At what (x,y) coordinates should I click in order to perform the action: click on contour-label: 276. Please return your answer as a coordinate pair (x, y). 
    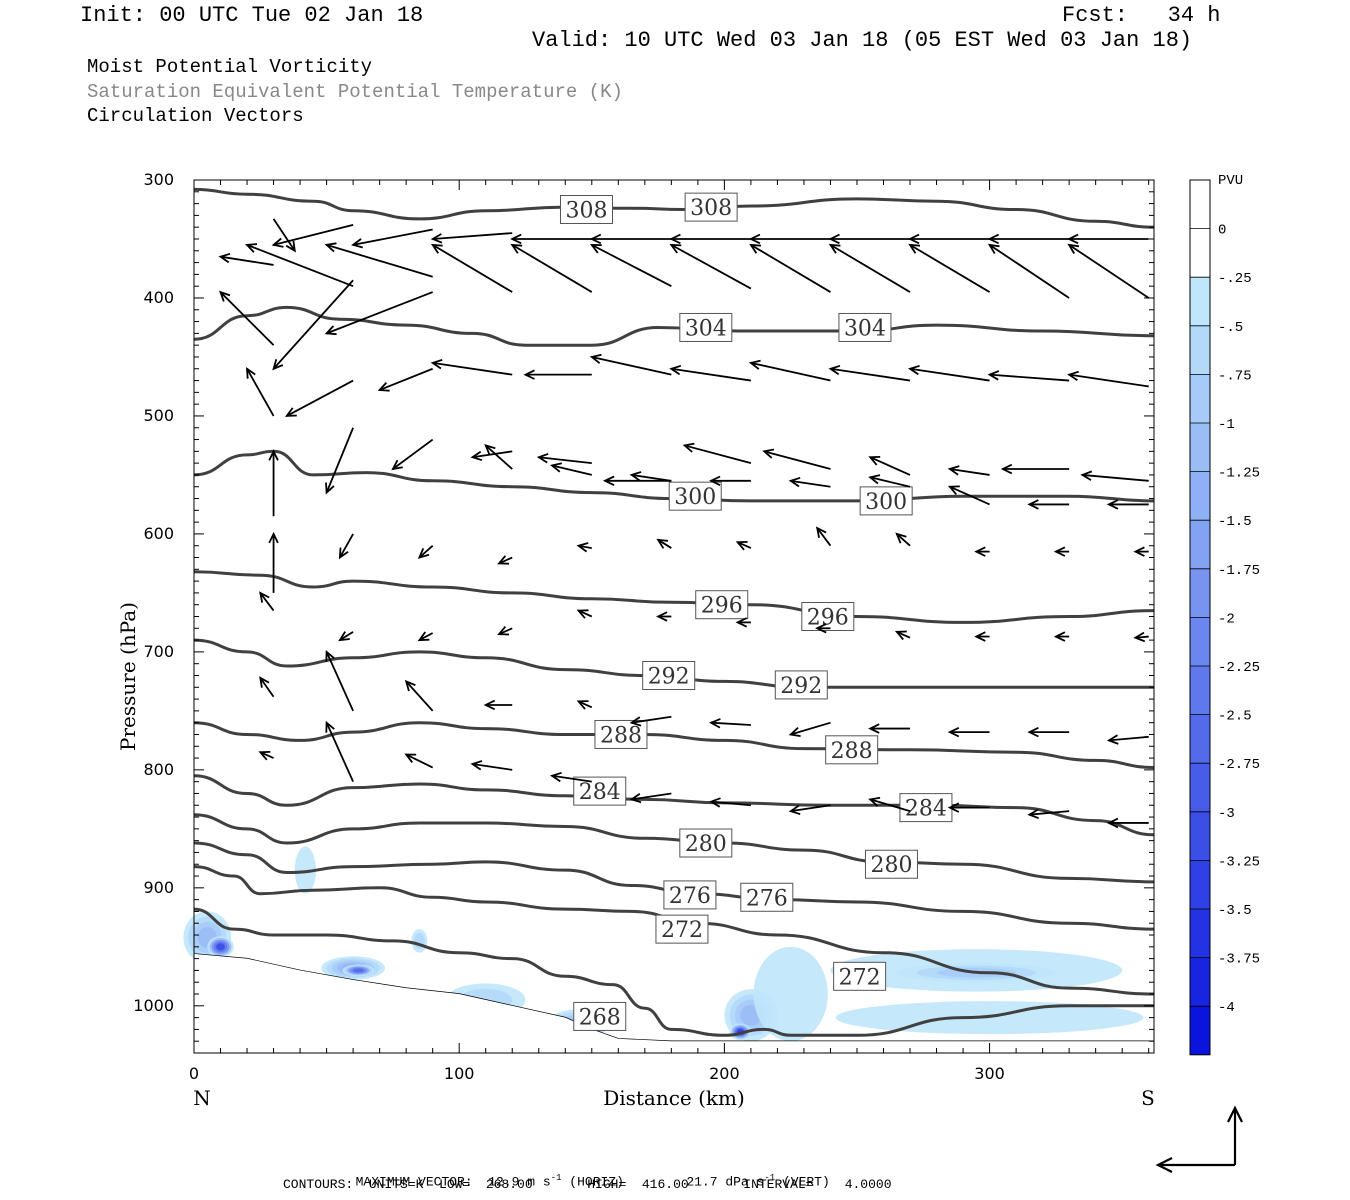
    Looking at the image, I should click on (767, 898).